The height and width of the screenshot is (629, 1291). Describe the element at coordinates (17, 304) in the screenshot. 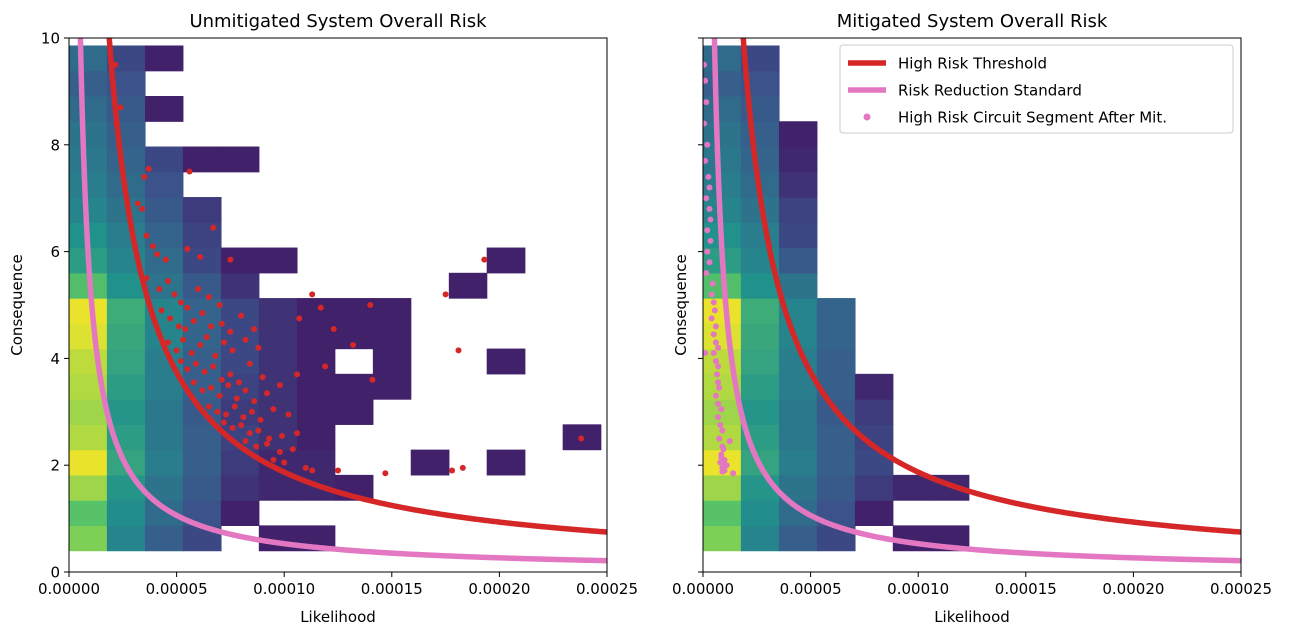

I see `left-y-axis-label: Consequence` at that location.